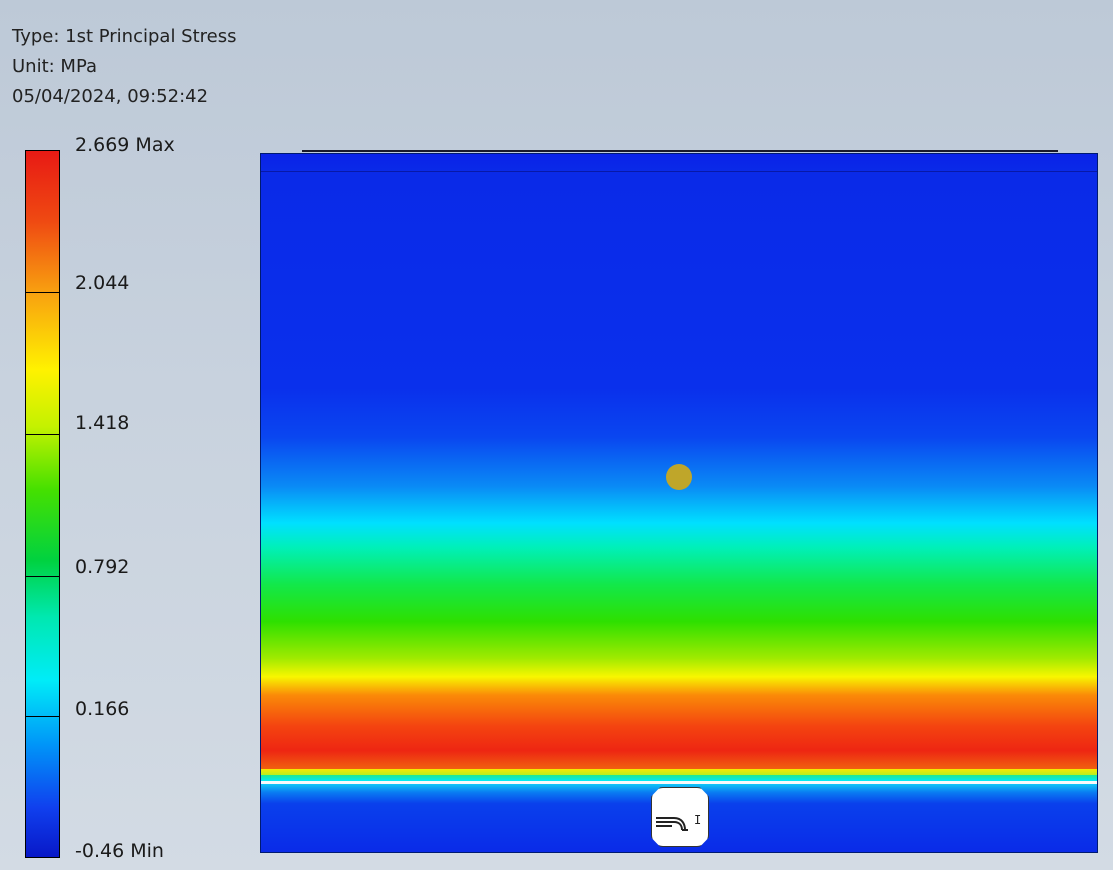  Describe the element at coordinates (679, 477) in the screenshot. I see `probe-point-icon` at that location.